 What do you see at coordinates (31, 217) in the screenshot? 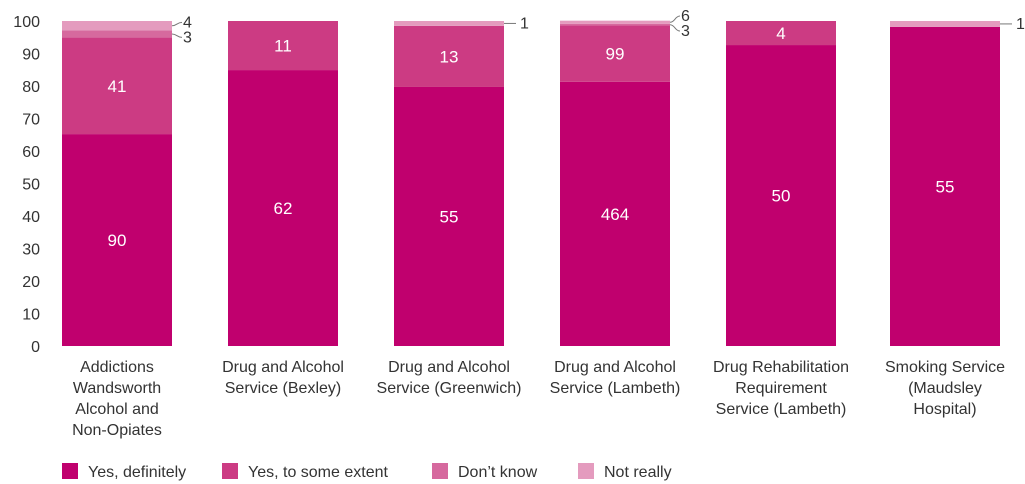
I see `y-tick-label: 40` at bounding box center [31, 217].